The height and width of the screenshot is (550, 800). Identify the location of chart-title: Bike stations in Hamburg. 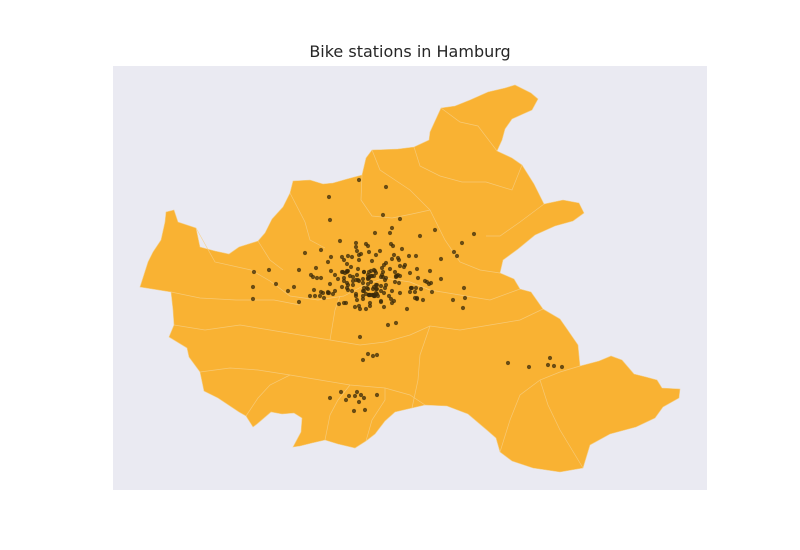
(409, 51).